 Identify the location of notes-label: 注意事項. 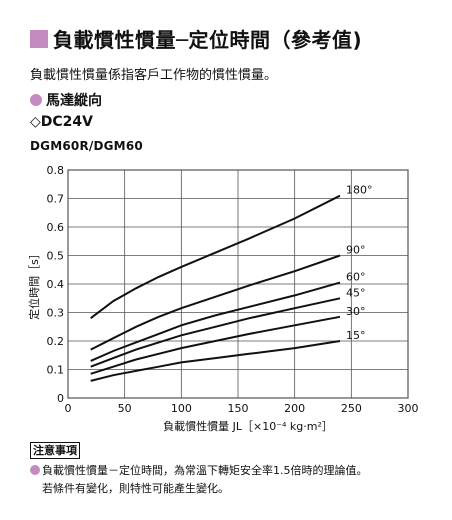
(55, 450).